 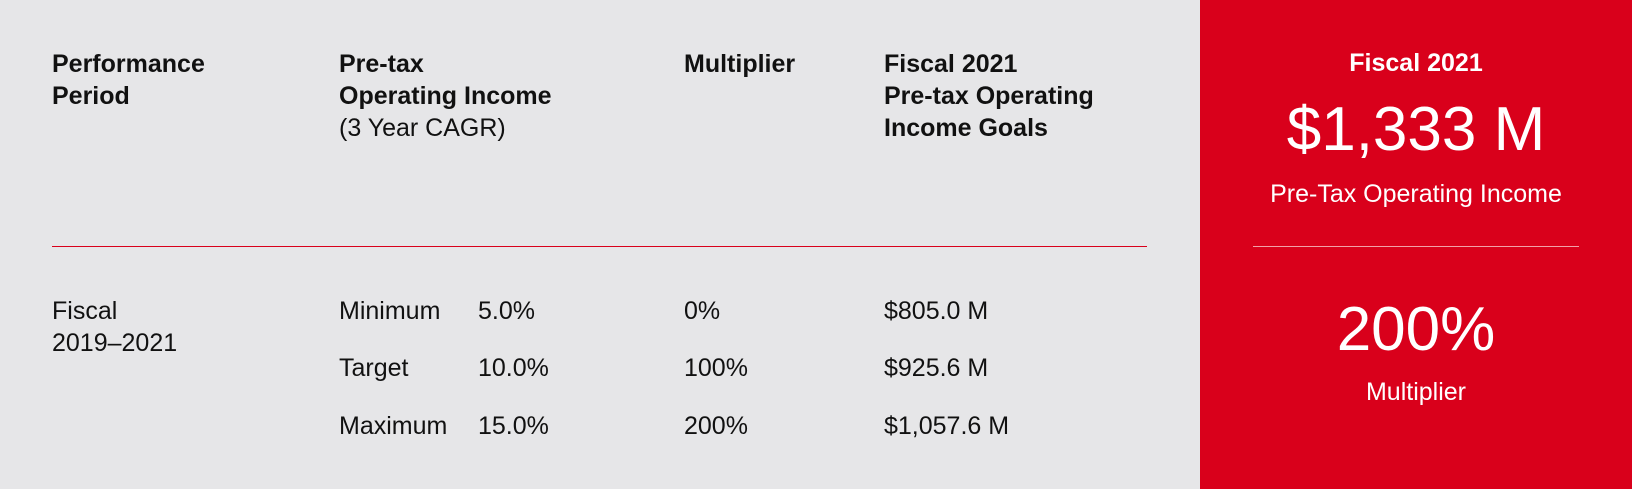 What do you see at coordinates (128, 80) in the screenshot?
I see `header: Performance Period` at bounding box center [128, 80].